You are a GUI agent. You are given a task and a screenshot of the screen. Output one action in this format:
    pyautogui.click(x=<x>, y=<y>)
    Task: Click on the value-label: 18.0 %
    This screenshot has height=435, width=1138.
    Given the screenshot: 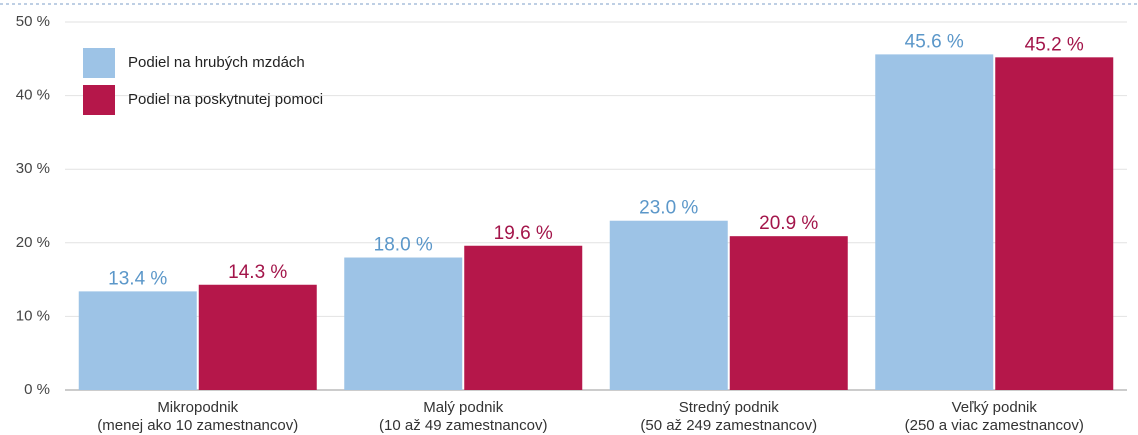 What is the action you would take?
    pyautogui.click(x=403, y=245)
    